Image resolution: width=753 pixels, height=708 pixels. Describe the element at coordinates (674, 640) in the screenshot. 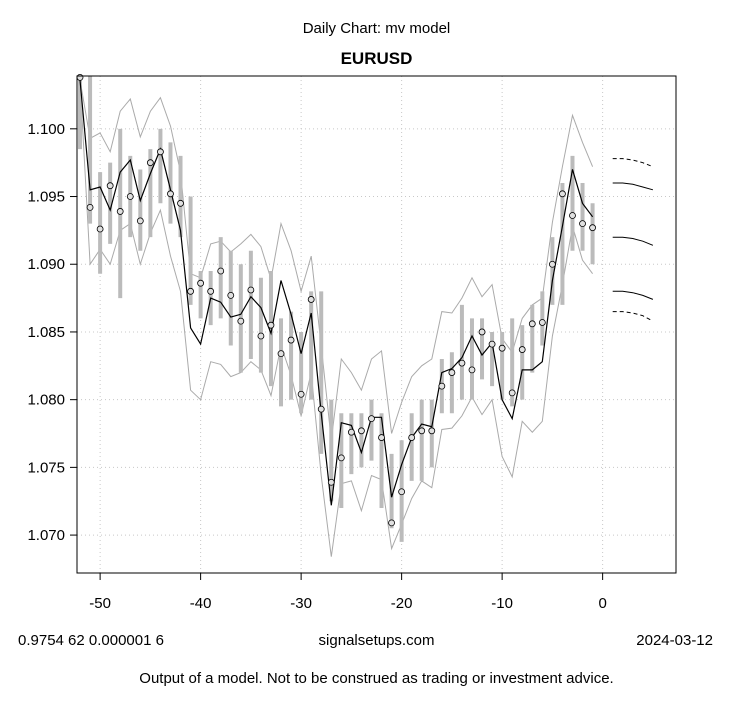

I see `chart-date: 2024-03-12` at that location.